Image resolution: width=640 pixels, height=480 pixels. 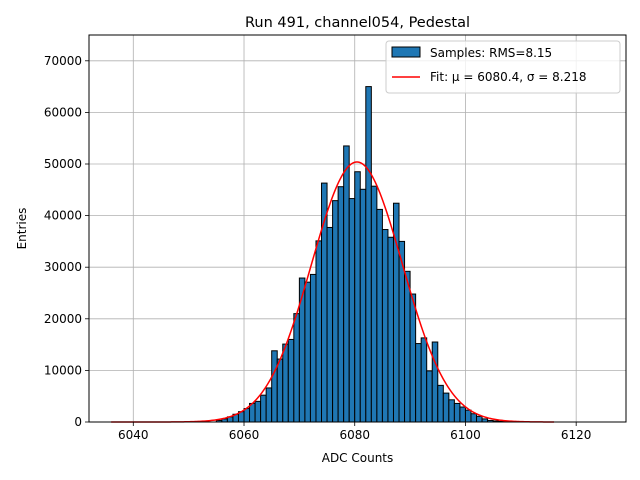 I want to click on y-tick-label: 40000, so click(x=63, y=216).